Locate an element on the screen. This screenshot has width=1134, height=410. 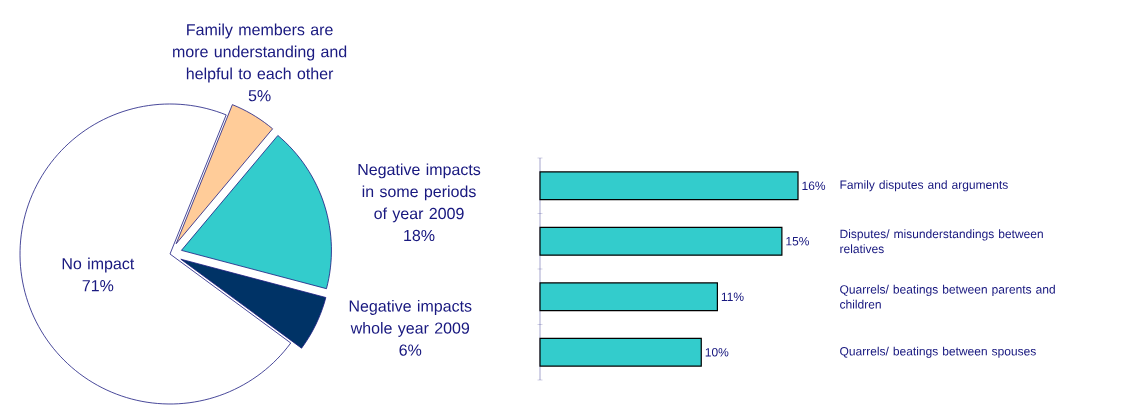
y-tick-label: Quarrels/ beatings between parents and children is located at coordinates (947, 296).